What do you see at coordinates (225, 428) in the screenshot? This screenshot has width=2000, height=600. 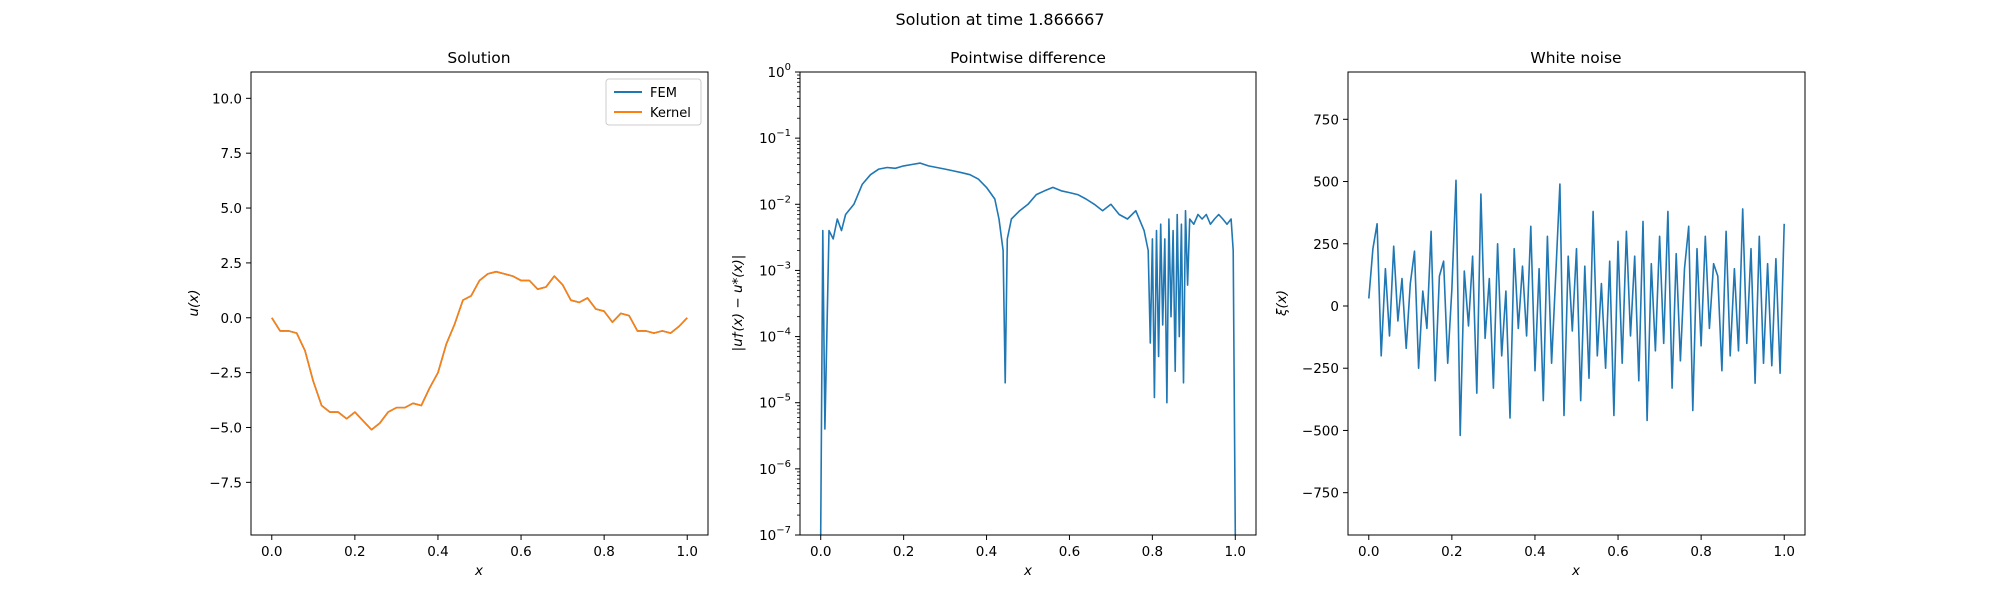 I see `y-tick-label: −5.0` at bounding box center [225, 428].